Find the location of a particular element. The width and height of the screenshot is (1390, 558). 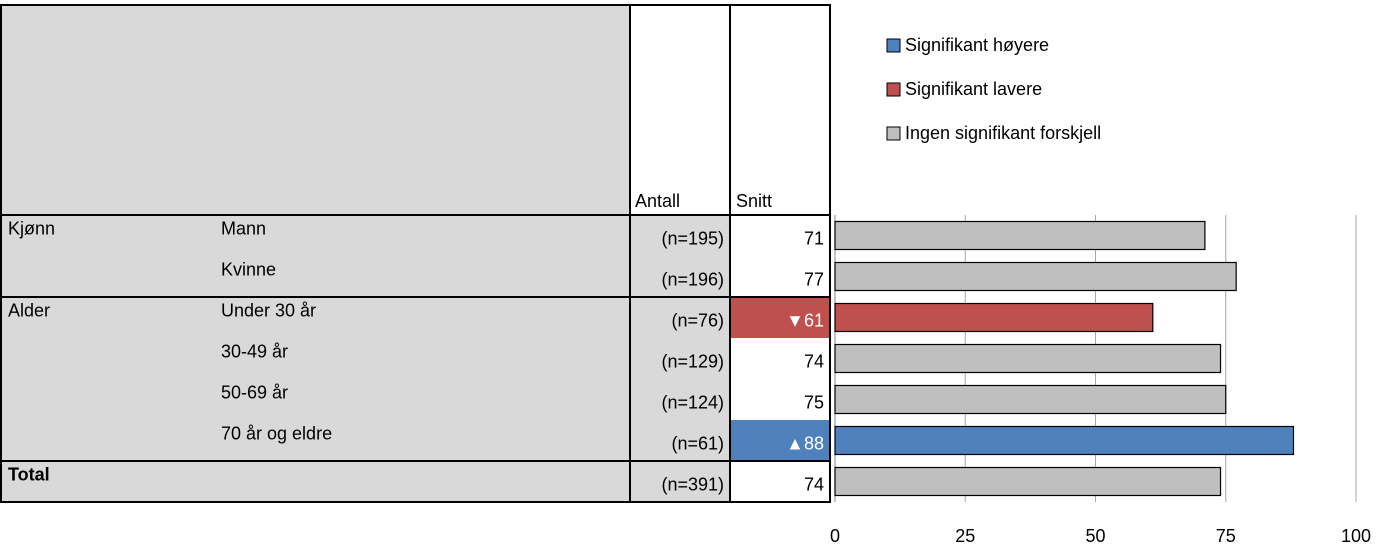

group-border is located at coordinates (780, 481).